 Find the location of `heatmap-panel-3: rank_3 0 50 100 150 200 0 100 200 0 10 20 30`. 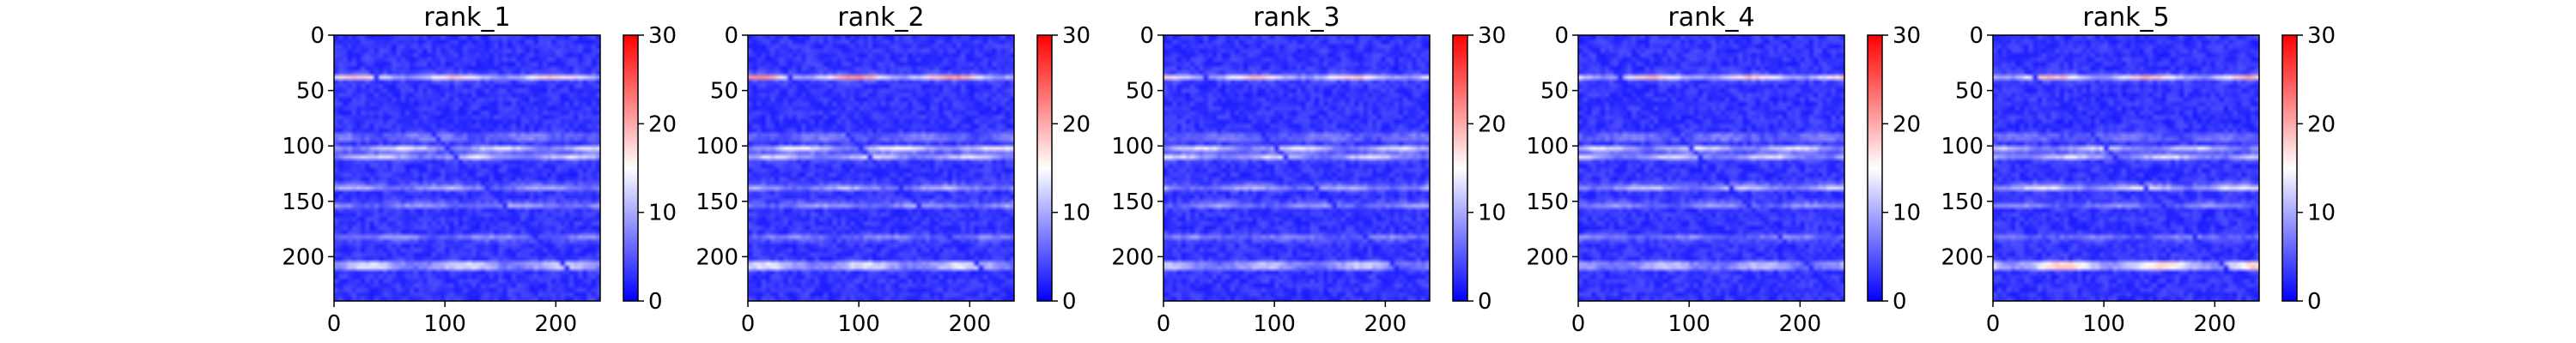

heatmap-panel-3: rank_3 0 50 100 150 200 0 100 200 0 10 20 30 is located at coordinates (1308, 170).